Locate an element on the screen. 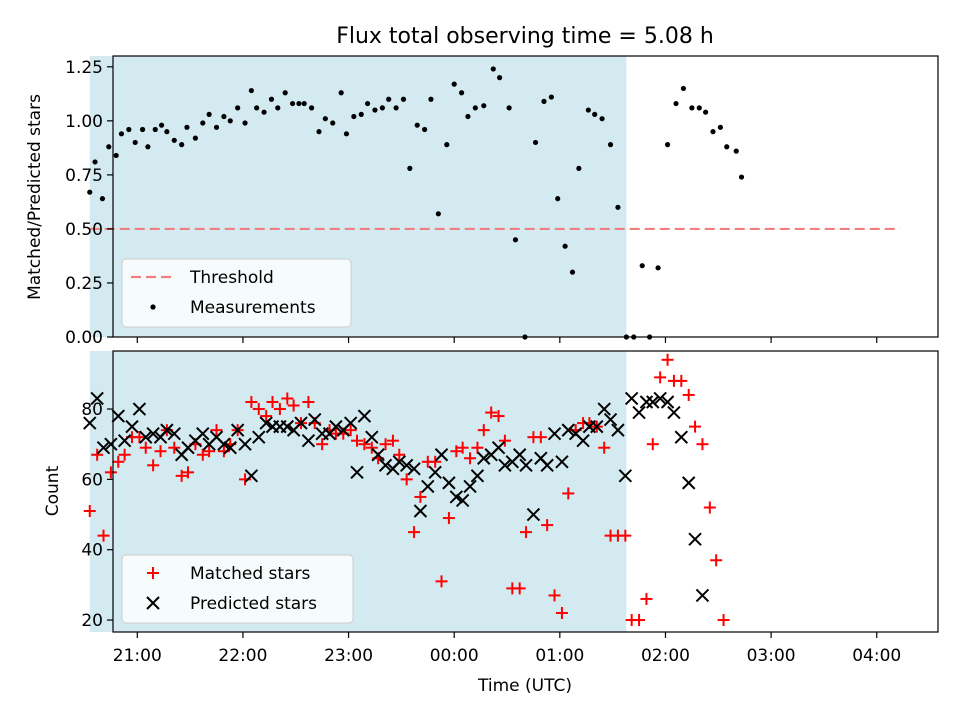 This screenshot has height=720, width=960. chart-title: Flux total observing time = 5.08 h is located at coordinates (525, 36).